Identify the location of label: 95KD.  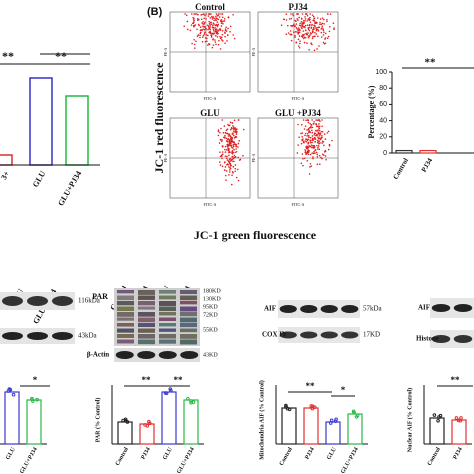
(210, 307).